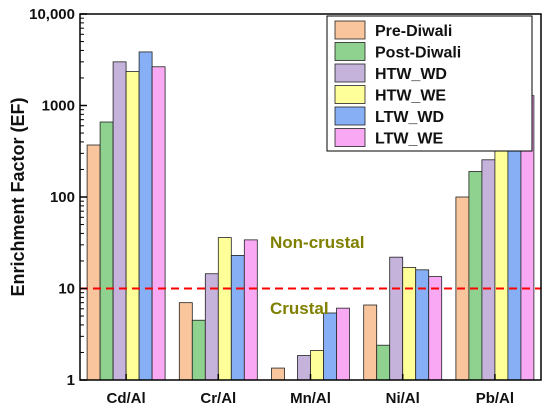 This screenshot has width=550, height=411. What do you see at coordinates (488, 270) in the screenshot?
I see `bar-htw-wd-pb-al` at bounding box center [488, 270].